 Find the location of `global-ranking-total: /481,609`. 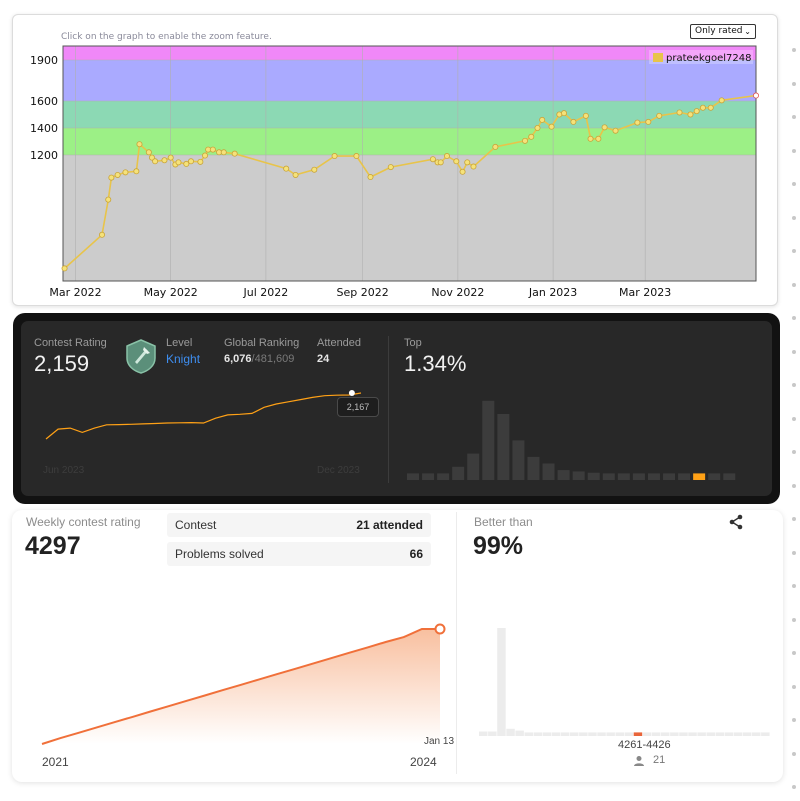

global-ranking-total: /481,609 is located at coordinates (273, 359).